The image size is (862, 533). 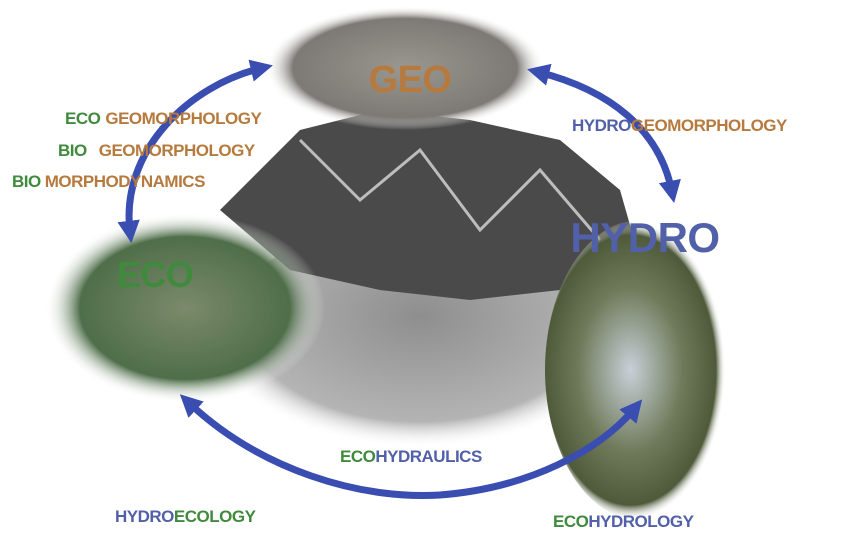 I want to click on link-label: ECO GEOMORPHOLOGY, so click(x=163, y=118).